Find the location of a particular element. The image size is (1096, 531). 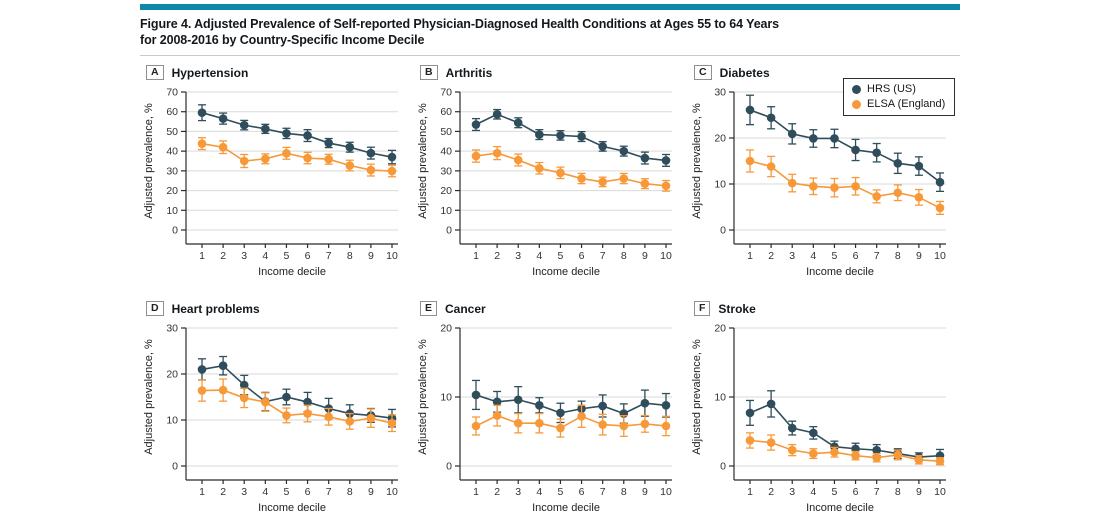

hrs-series-dot-icon is located at coordinates (856, 89).